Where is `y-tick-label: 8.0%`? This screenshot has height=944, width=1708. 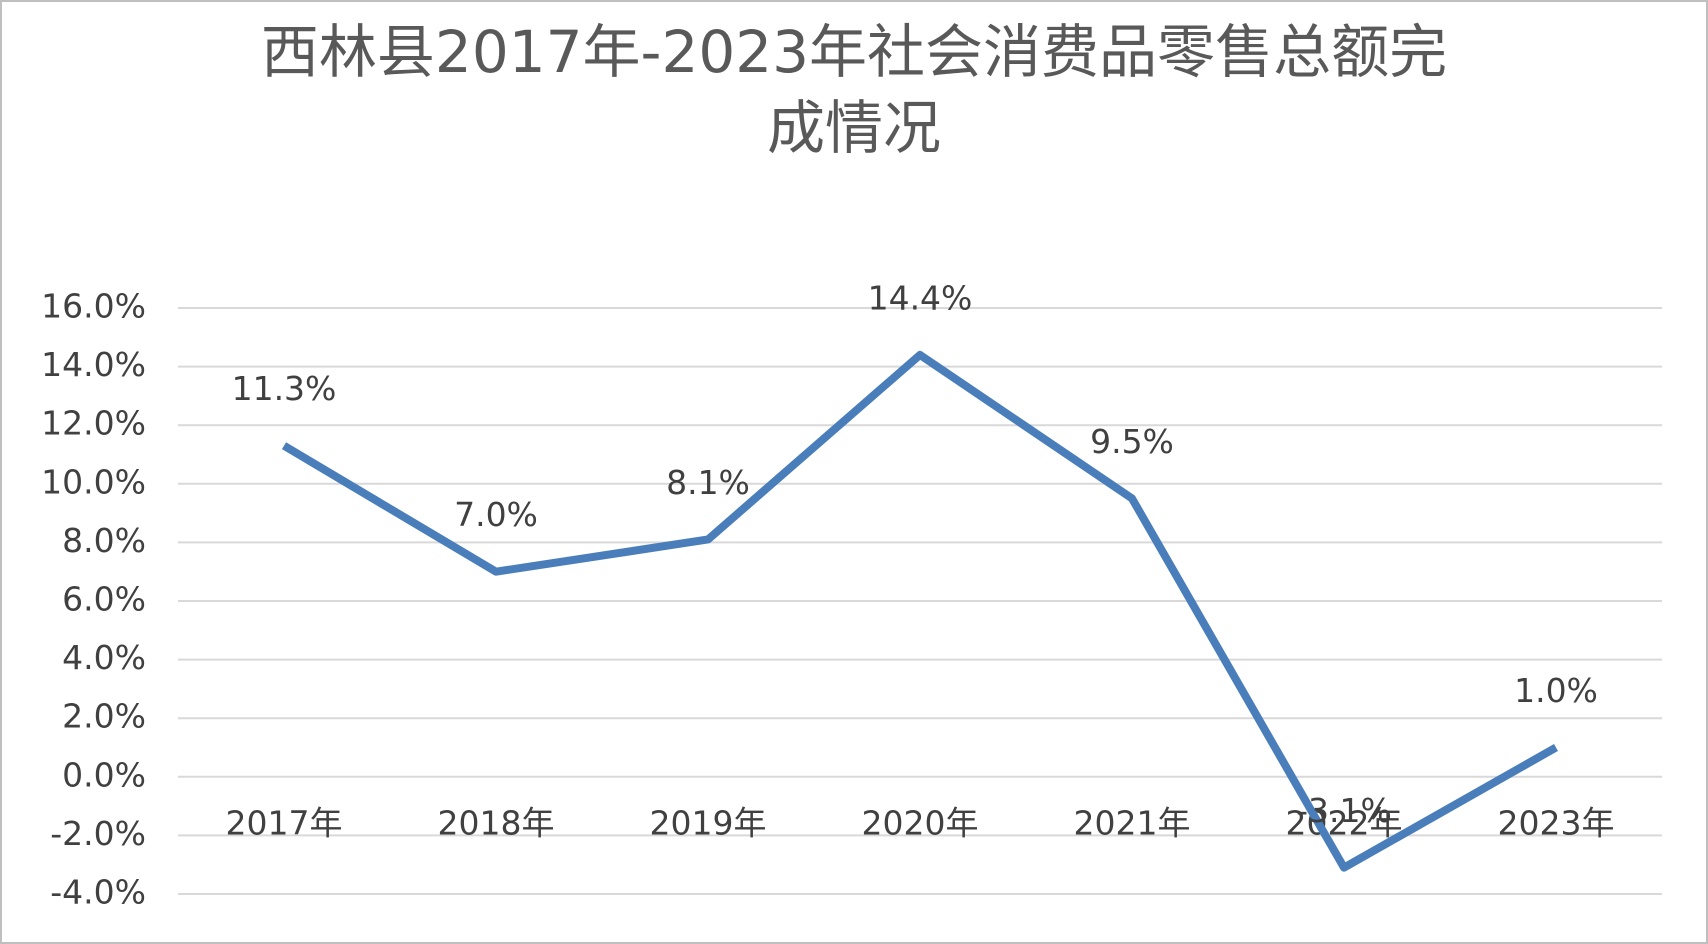
y-tick-label: 8.0% is located at coordinates (104, 540).